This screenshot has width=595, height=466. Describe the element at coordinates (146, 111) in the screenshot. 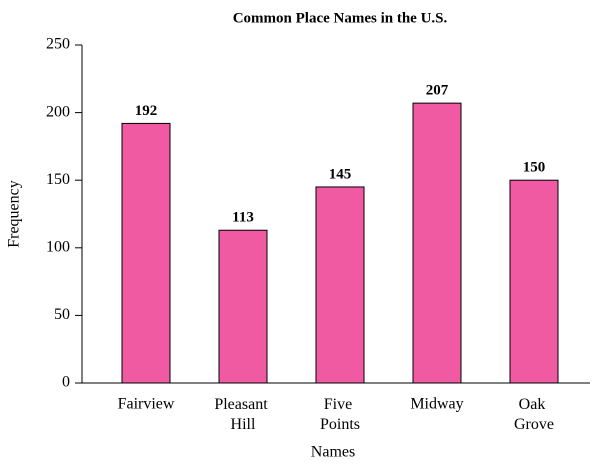

I see `data-label: 192` at that location.